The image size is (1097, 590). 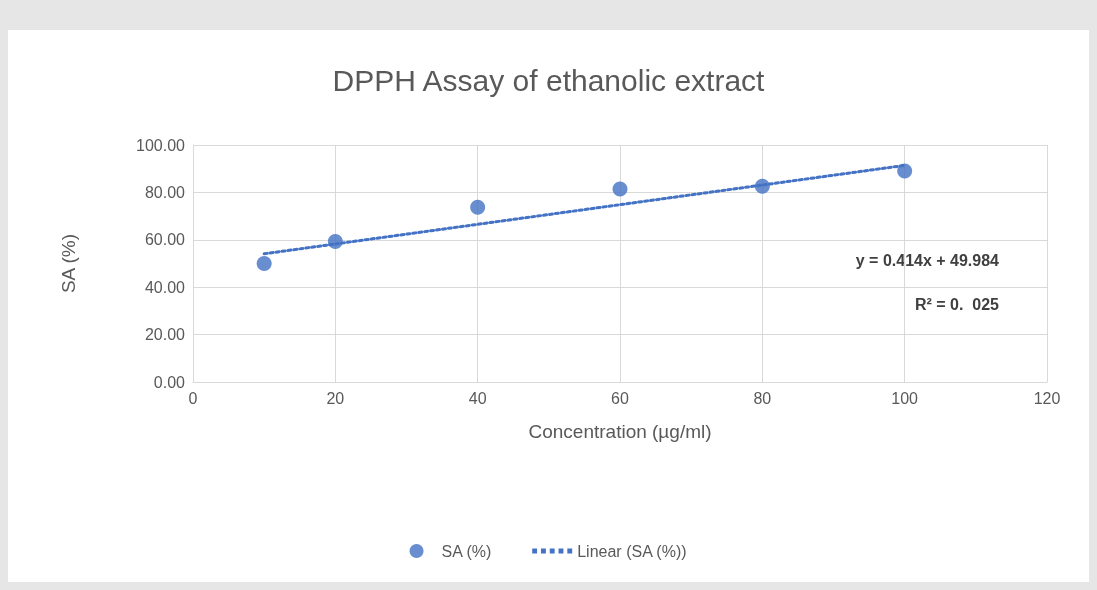 I want to click on x-axis-title: Concentration (µg/ml), so click(x=620, y=431).